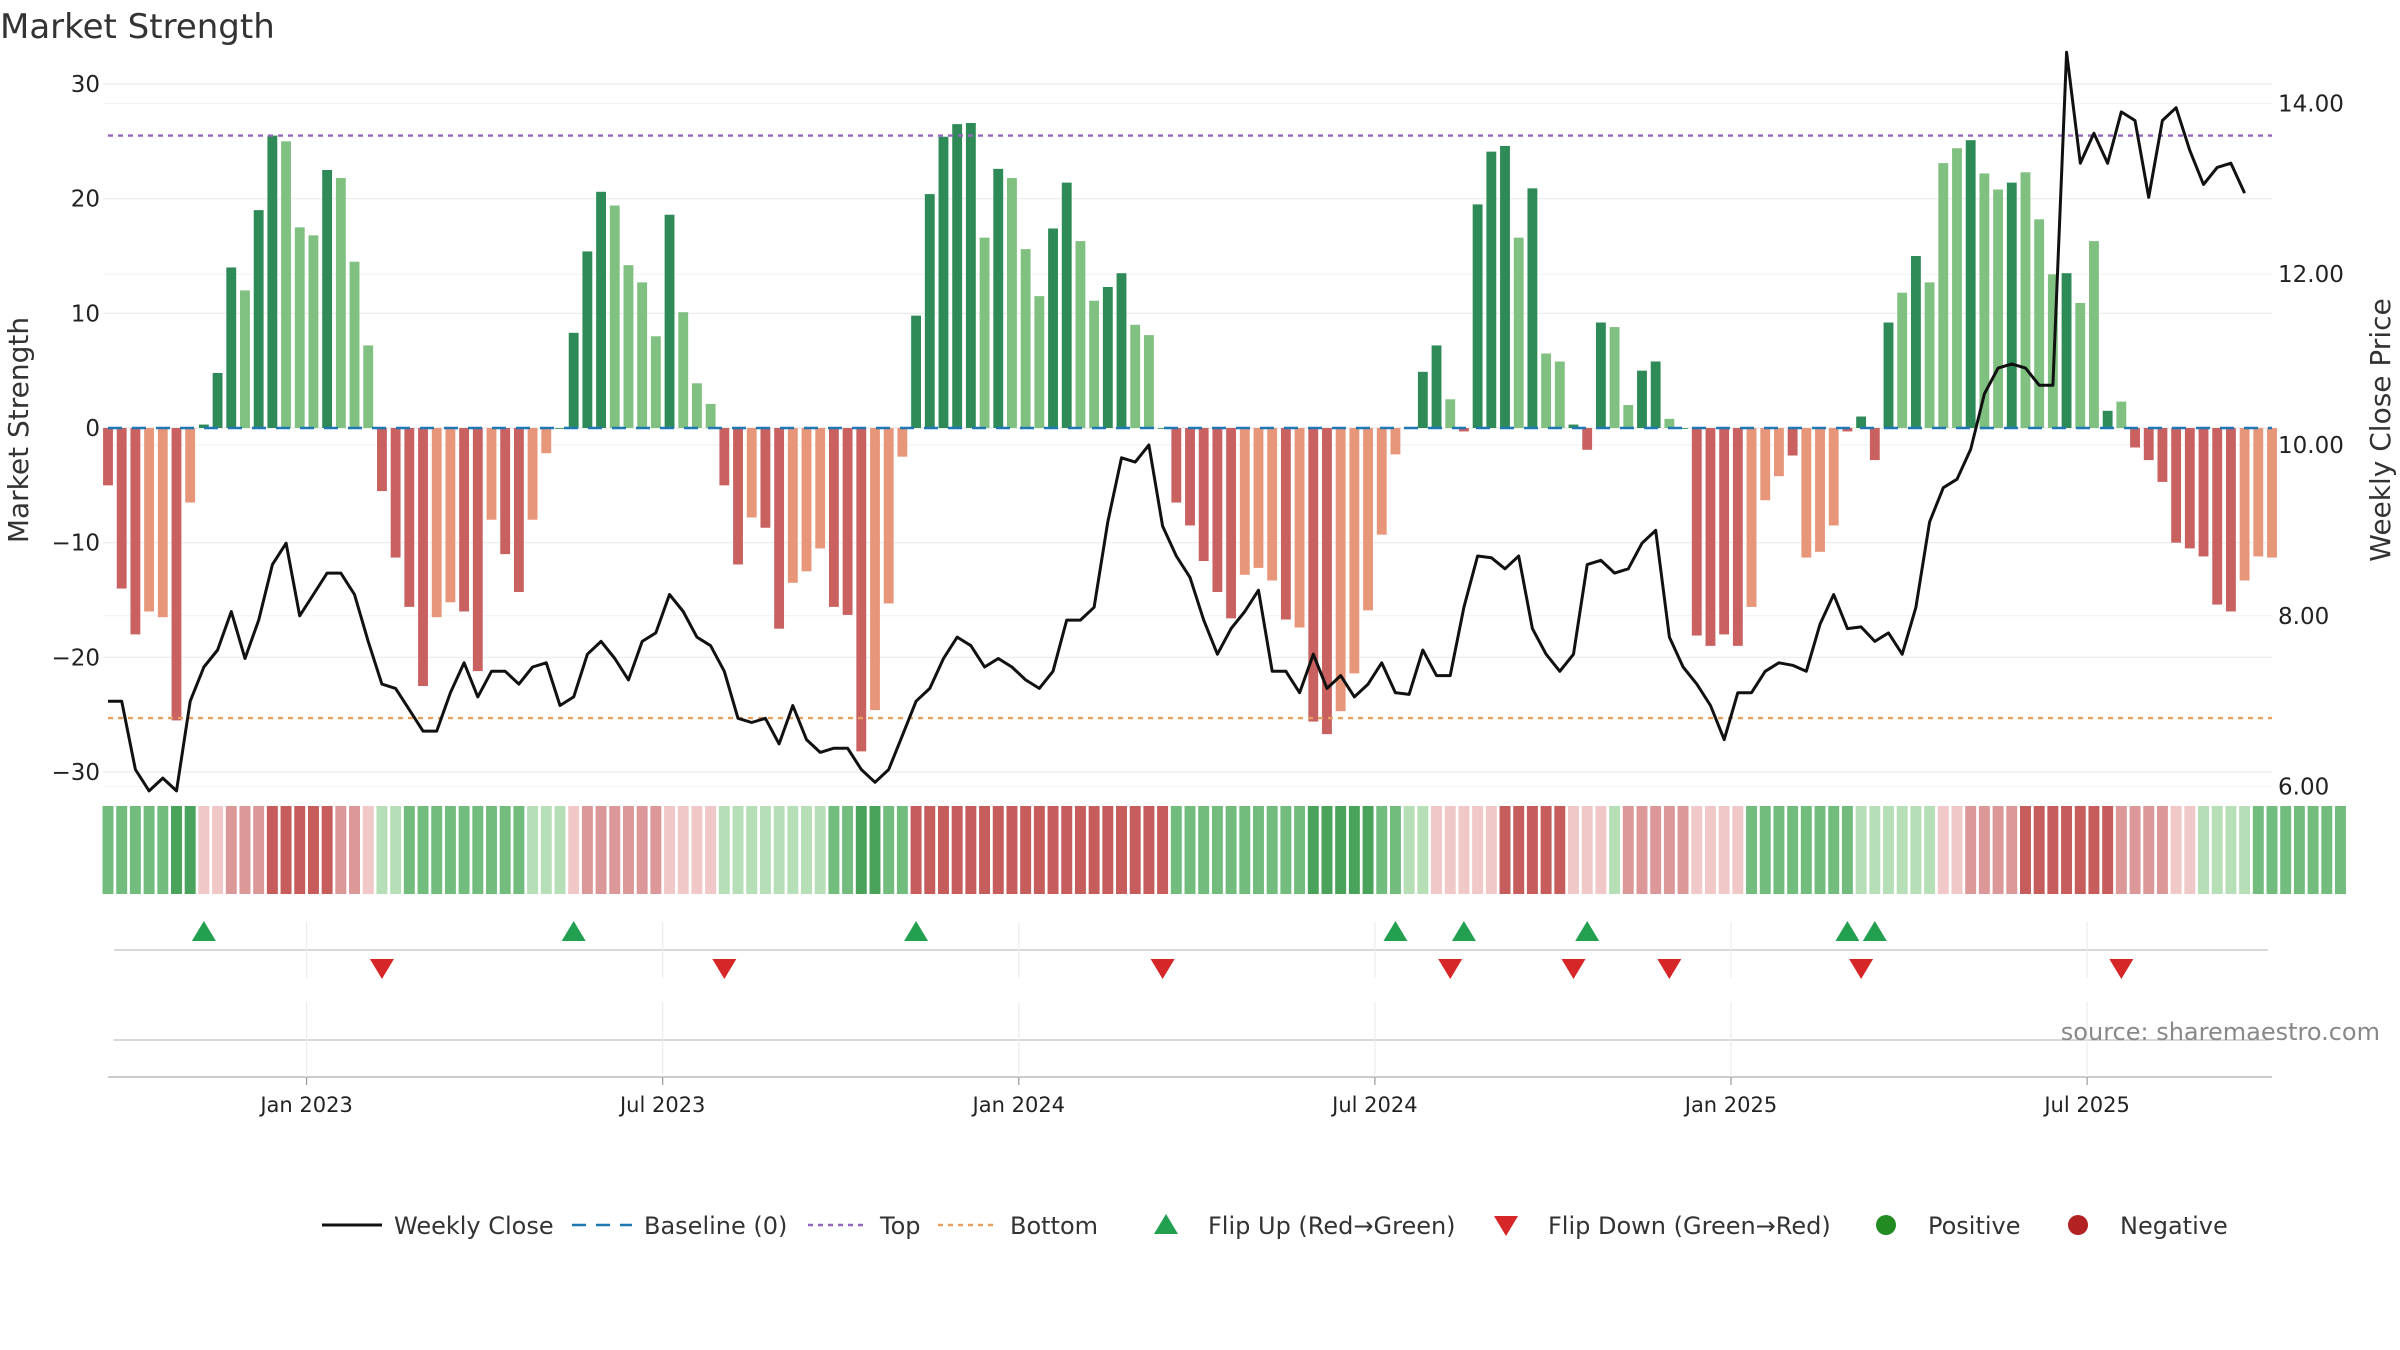 The image size is (2400, 1350). Describe the element at coordinates (1974, 1226) in the screenshot. I see `legend-label: Positive` at that location.